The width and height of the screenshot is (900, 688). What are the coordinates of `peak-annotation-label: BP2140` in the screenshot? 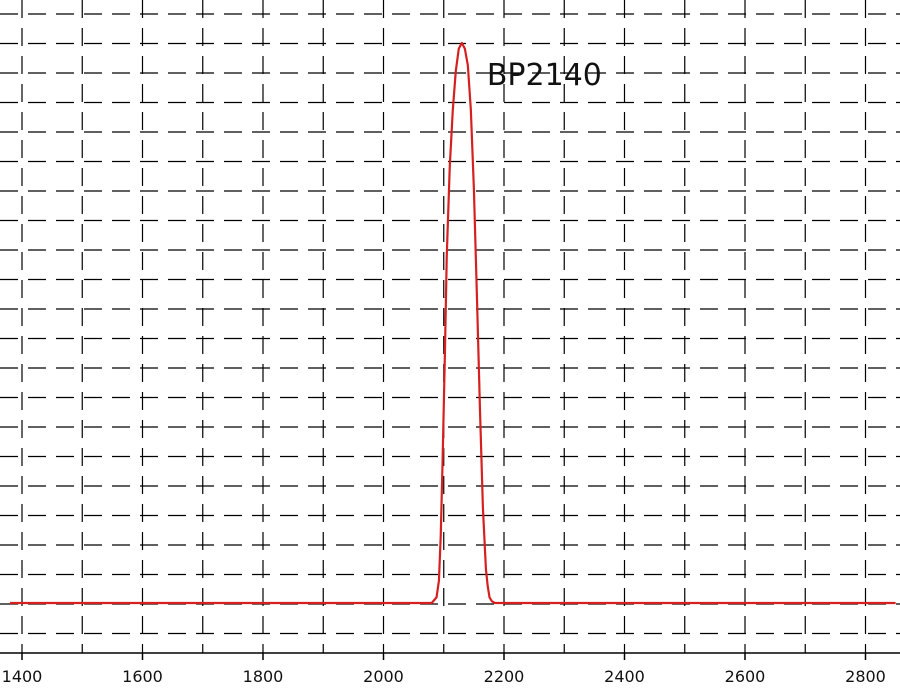 It's located at (544, 75).